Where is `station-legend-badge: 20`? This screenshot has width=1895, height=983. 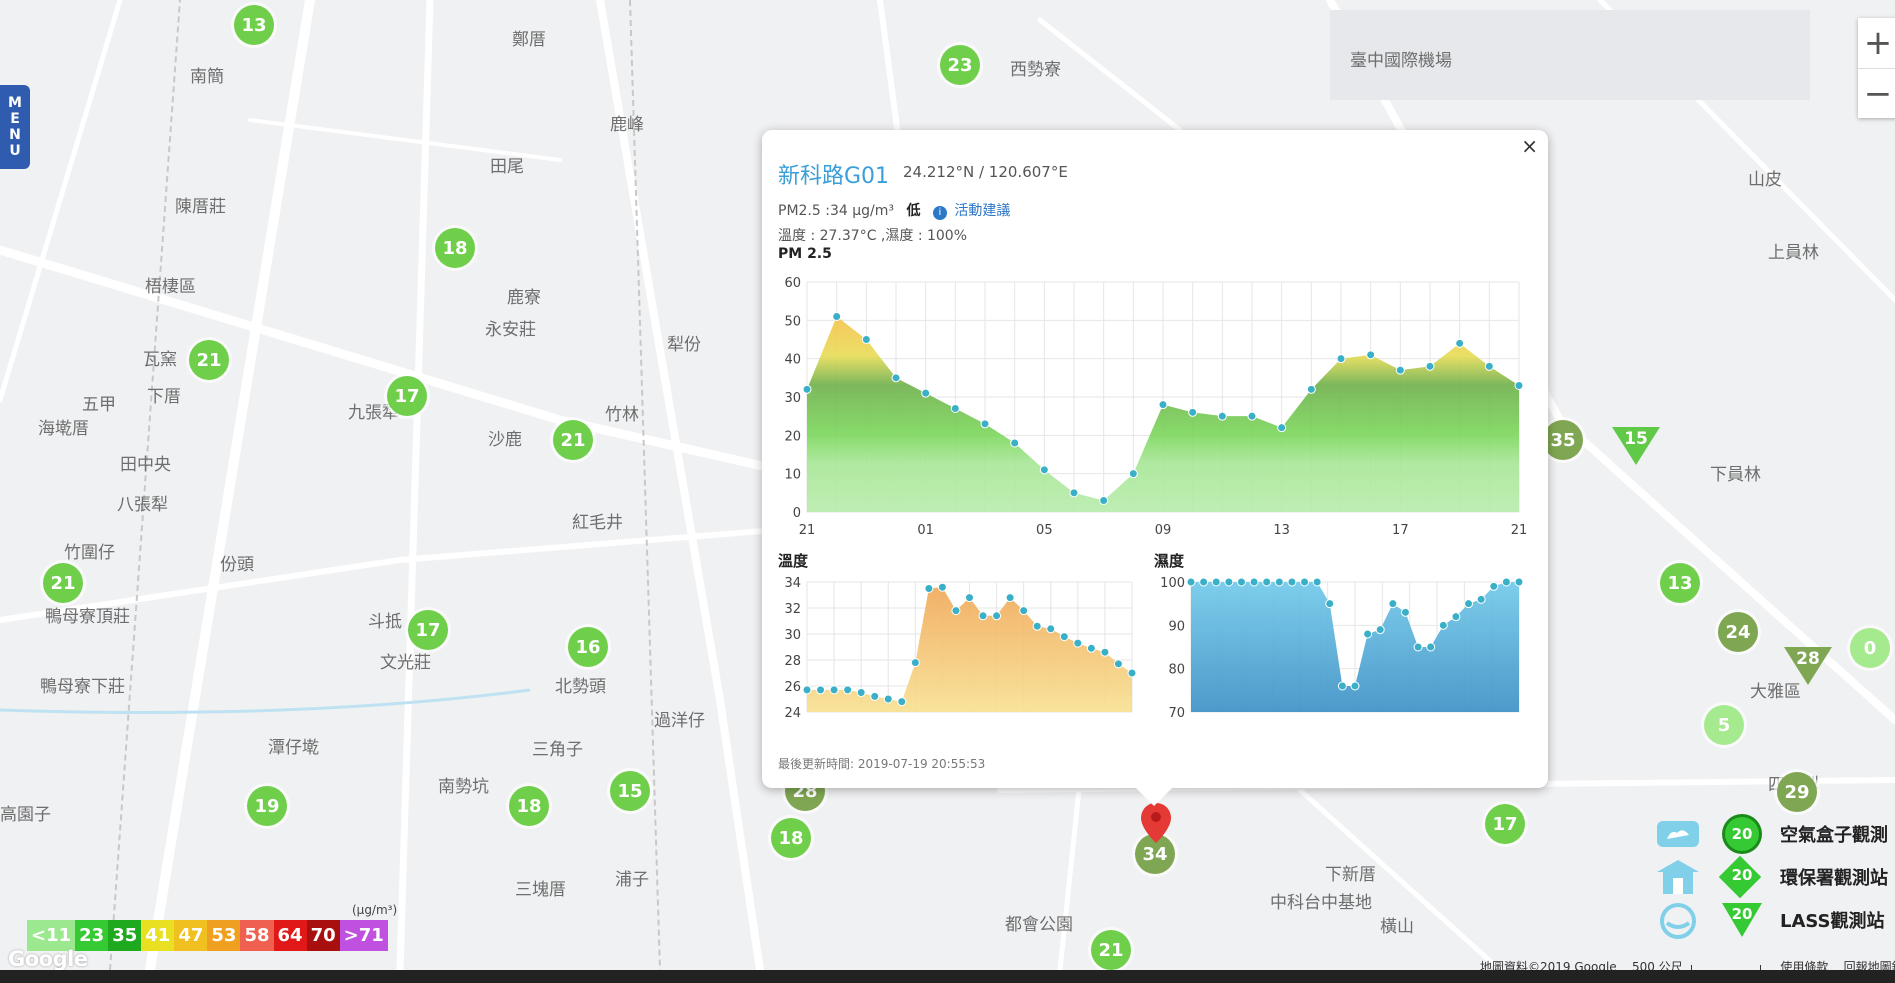 station-legend-badge: 20 is located at coordinates (1742, 834).